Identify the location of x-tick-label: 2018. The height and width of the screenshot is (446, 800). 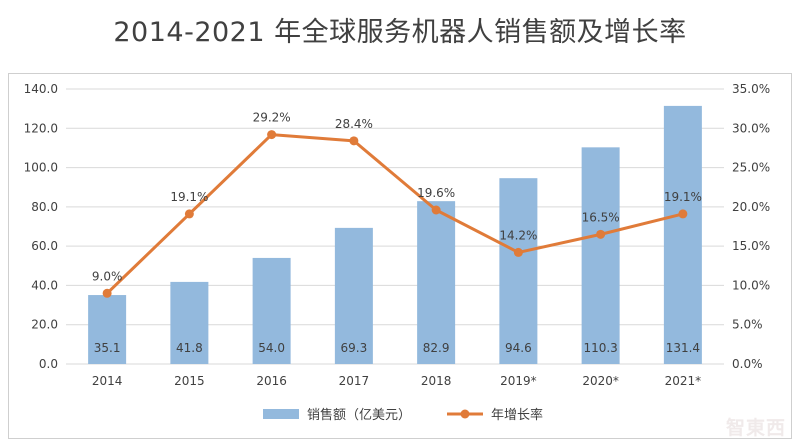
(436, 381).